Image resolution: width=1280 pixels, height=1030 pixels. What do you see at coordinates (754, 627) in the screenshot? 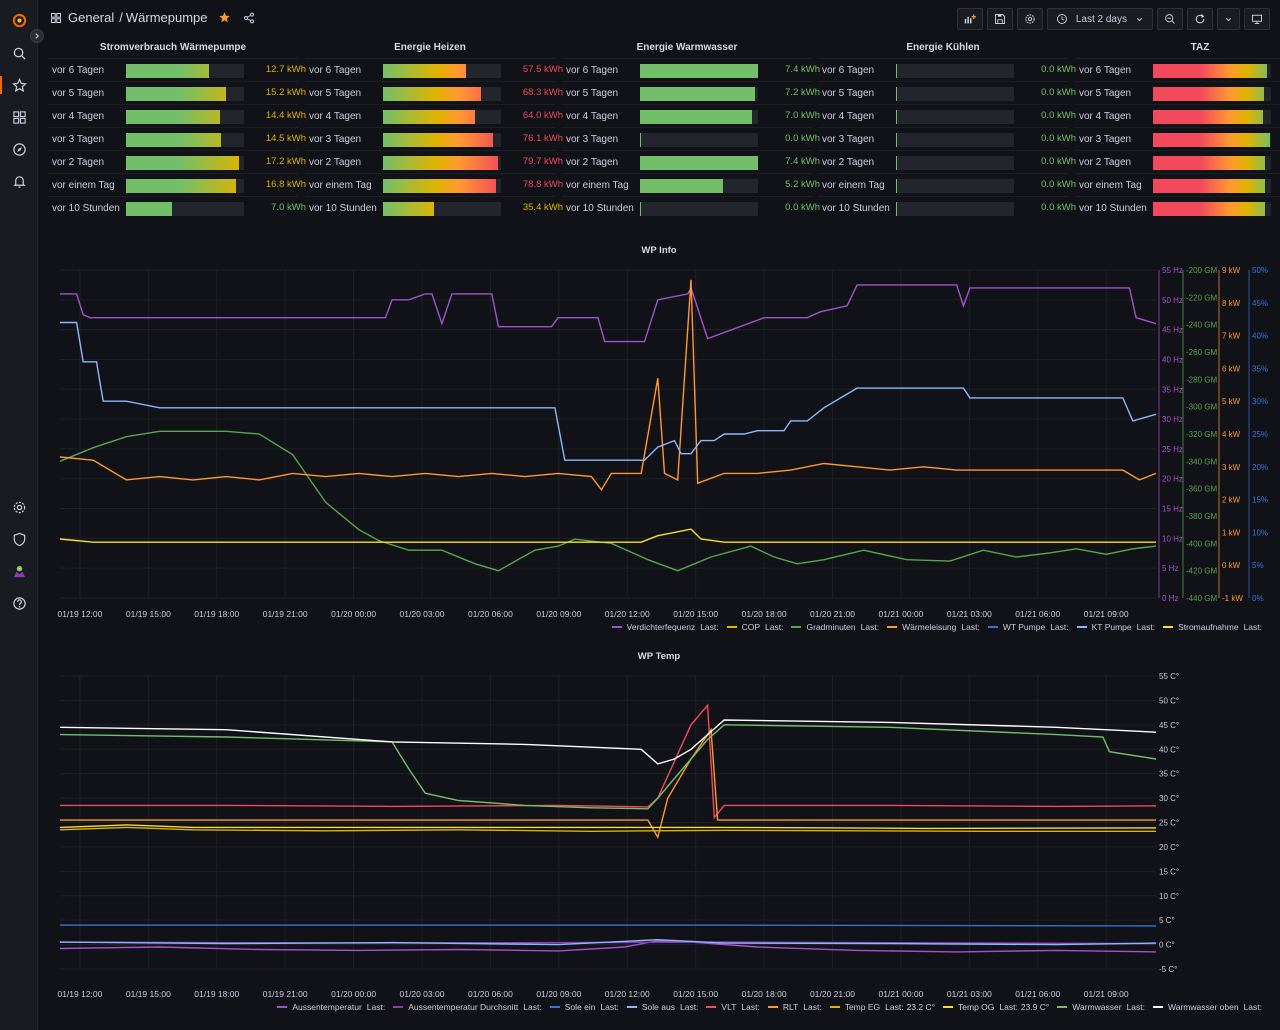
I see `legend-item: COP Last:` at bounding box center [754, 627].